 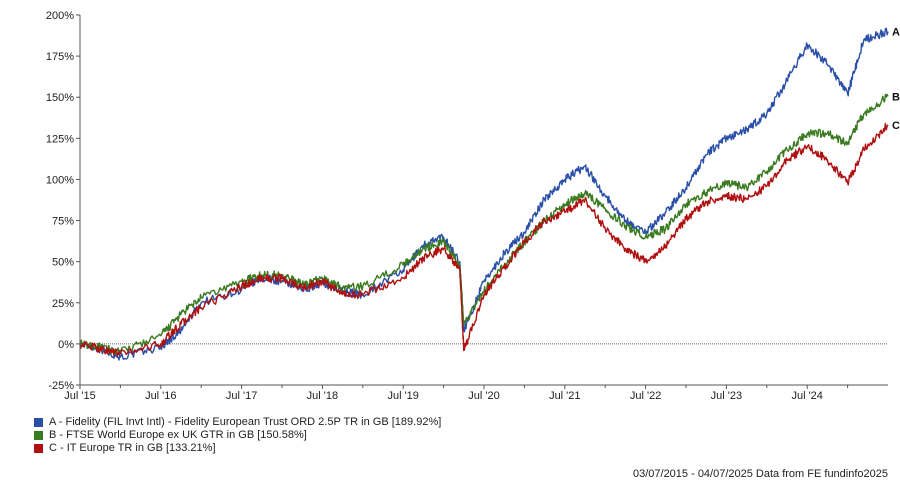 What do you see at coordinates (66, 345) in the screenshot?
I see `y-tick-label: 0%` at bounding box center [66, 345].